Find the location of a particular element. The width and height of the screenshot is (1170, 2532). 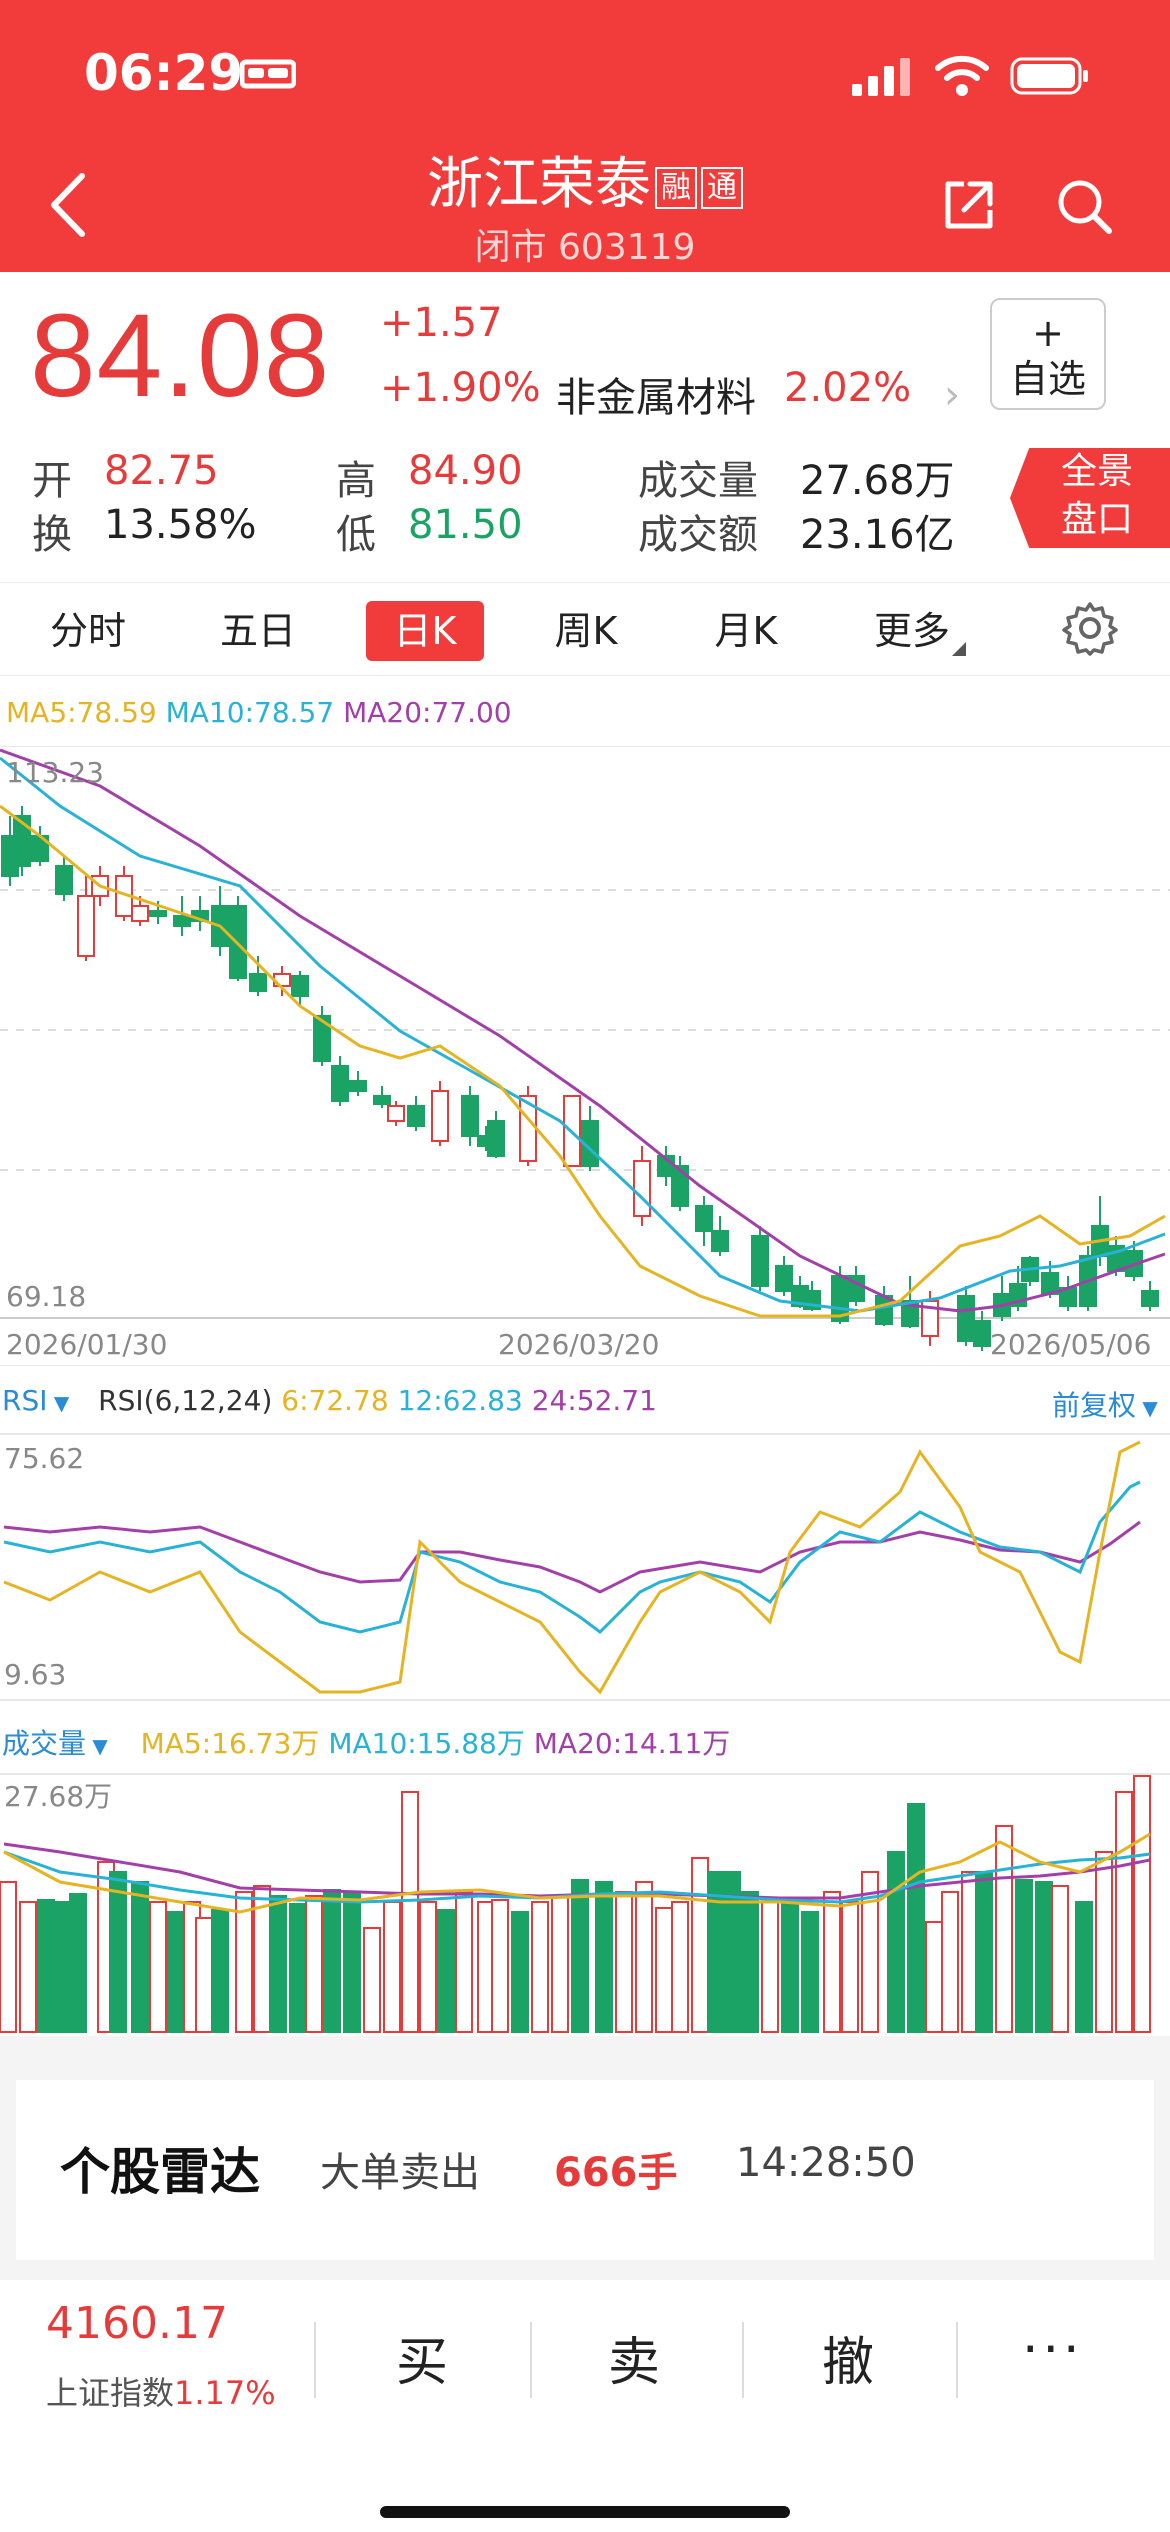

tab-more: 更多 is located at coordinates (911, 631).